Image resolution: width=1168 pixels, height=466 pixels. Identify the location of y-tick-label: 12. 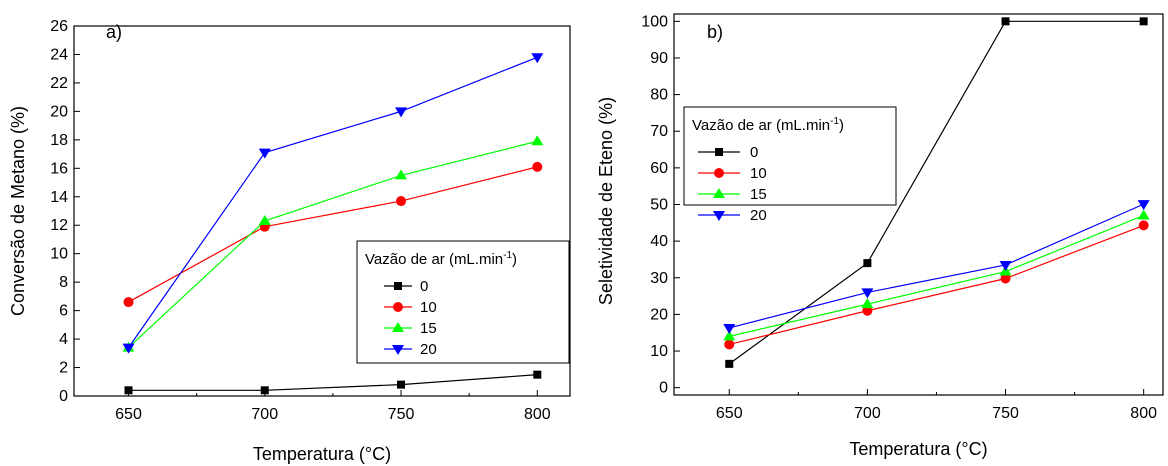
(59, 225).